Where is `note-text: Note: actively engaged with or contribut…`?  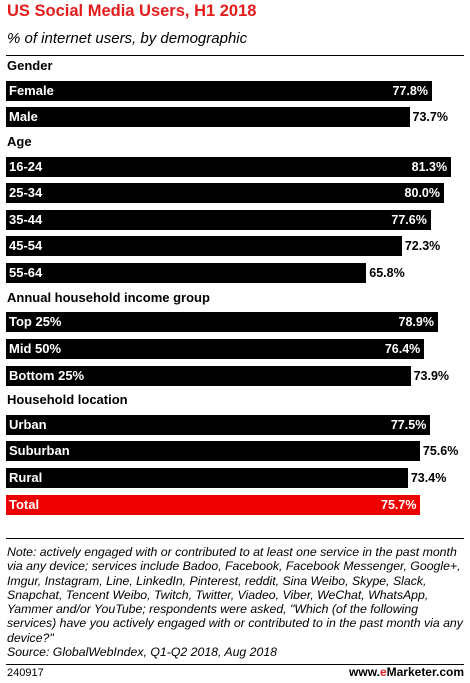
note-text: Note: actively engaged with or contribut… is located at coordinates (235, 595).